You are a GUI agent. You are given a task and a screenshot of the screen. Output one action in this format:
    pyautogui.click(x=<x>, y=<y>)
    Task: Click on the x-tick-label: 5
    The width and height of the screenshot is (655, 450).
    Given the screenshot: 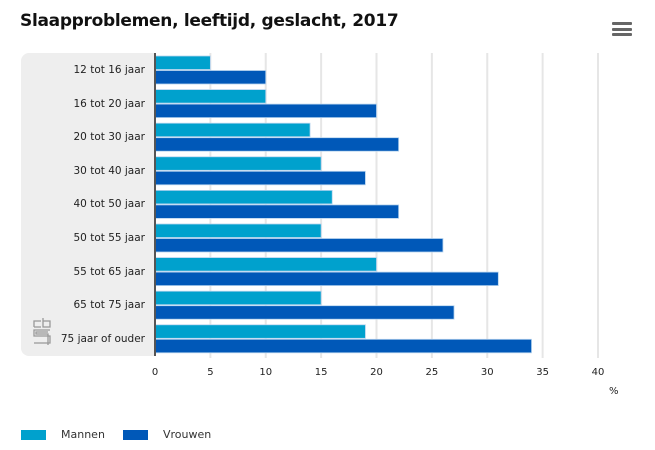 What is the action you would take?
    pyautogui.click(x=210, y=372)
    